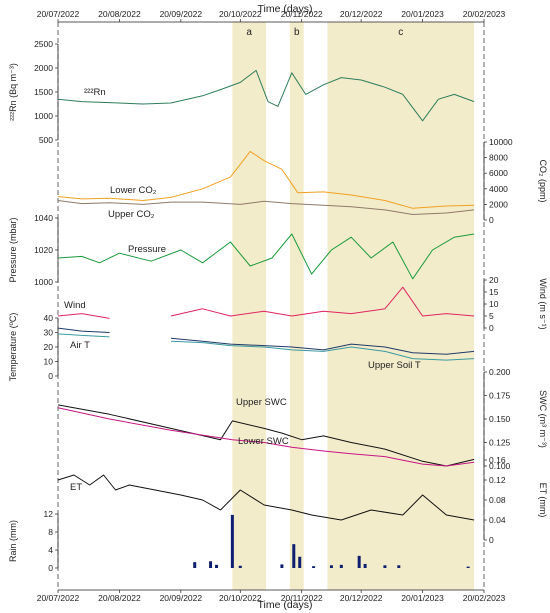 This screenshot has height=613, width=550. I want to click on wind-y-tick-label: 5, so click(491, 316).